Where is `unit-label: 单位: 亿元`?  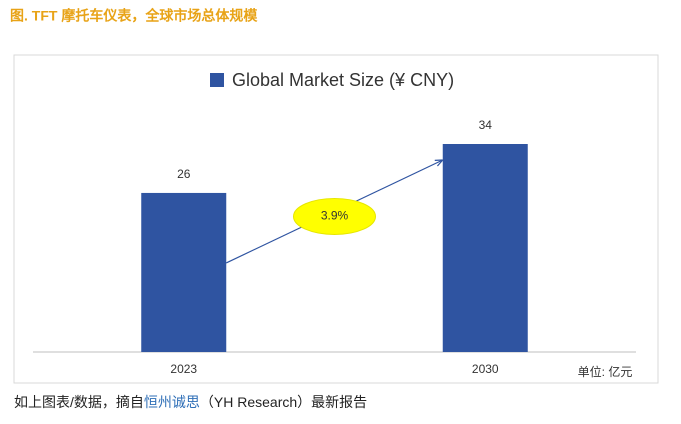 unit-label: 单位: 亿元 is located at coordinates (605, 371).